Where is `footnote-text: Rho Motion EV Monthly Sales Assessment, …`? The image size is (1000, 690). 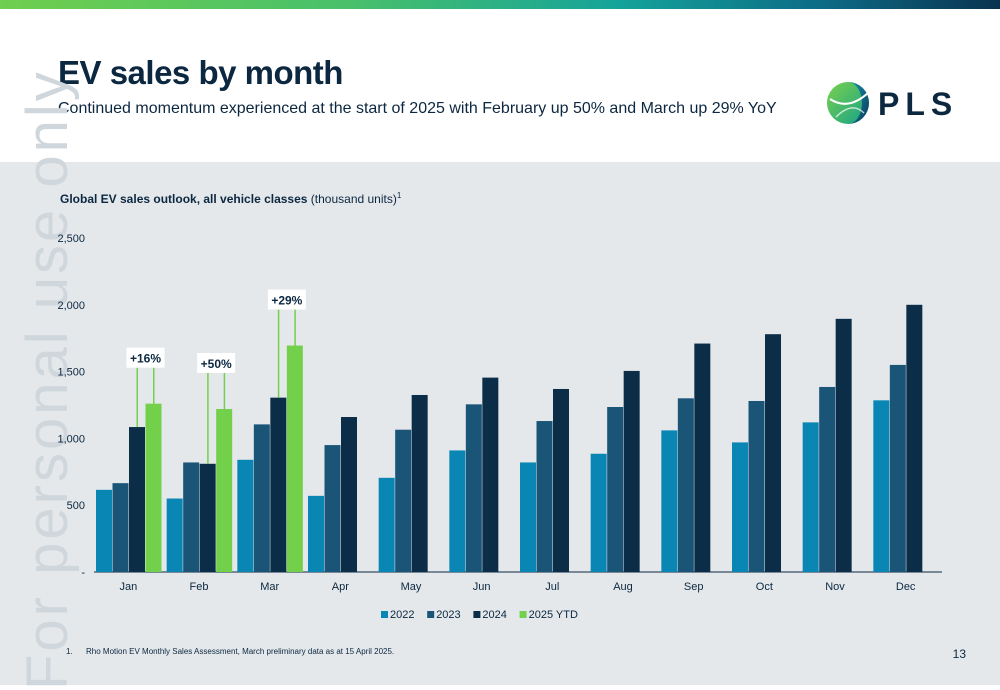
footnote-text: Rho Motion EV Monthly Sales Assessment, … is located at coordinates (240, 651).